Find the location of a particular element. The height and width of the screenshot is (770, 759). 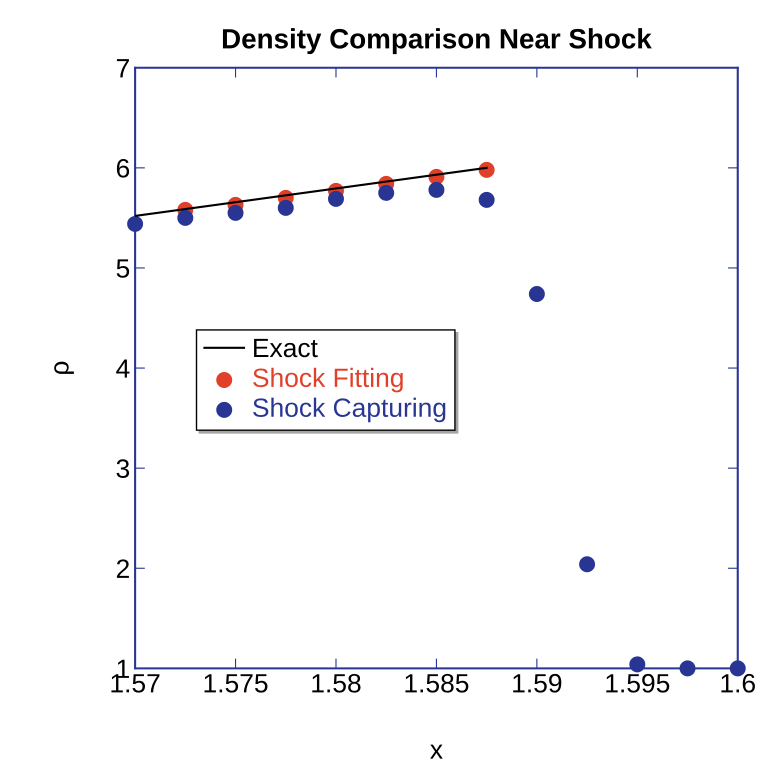

x-tick-label: 1.58 is located at coordinates (336, 683).